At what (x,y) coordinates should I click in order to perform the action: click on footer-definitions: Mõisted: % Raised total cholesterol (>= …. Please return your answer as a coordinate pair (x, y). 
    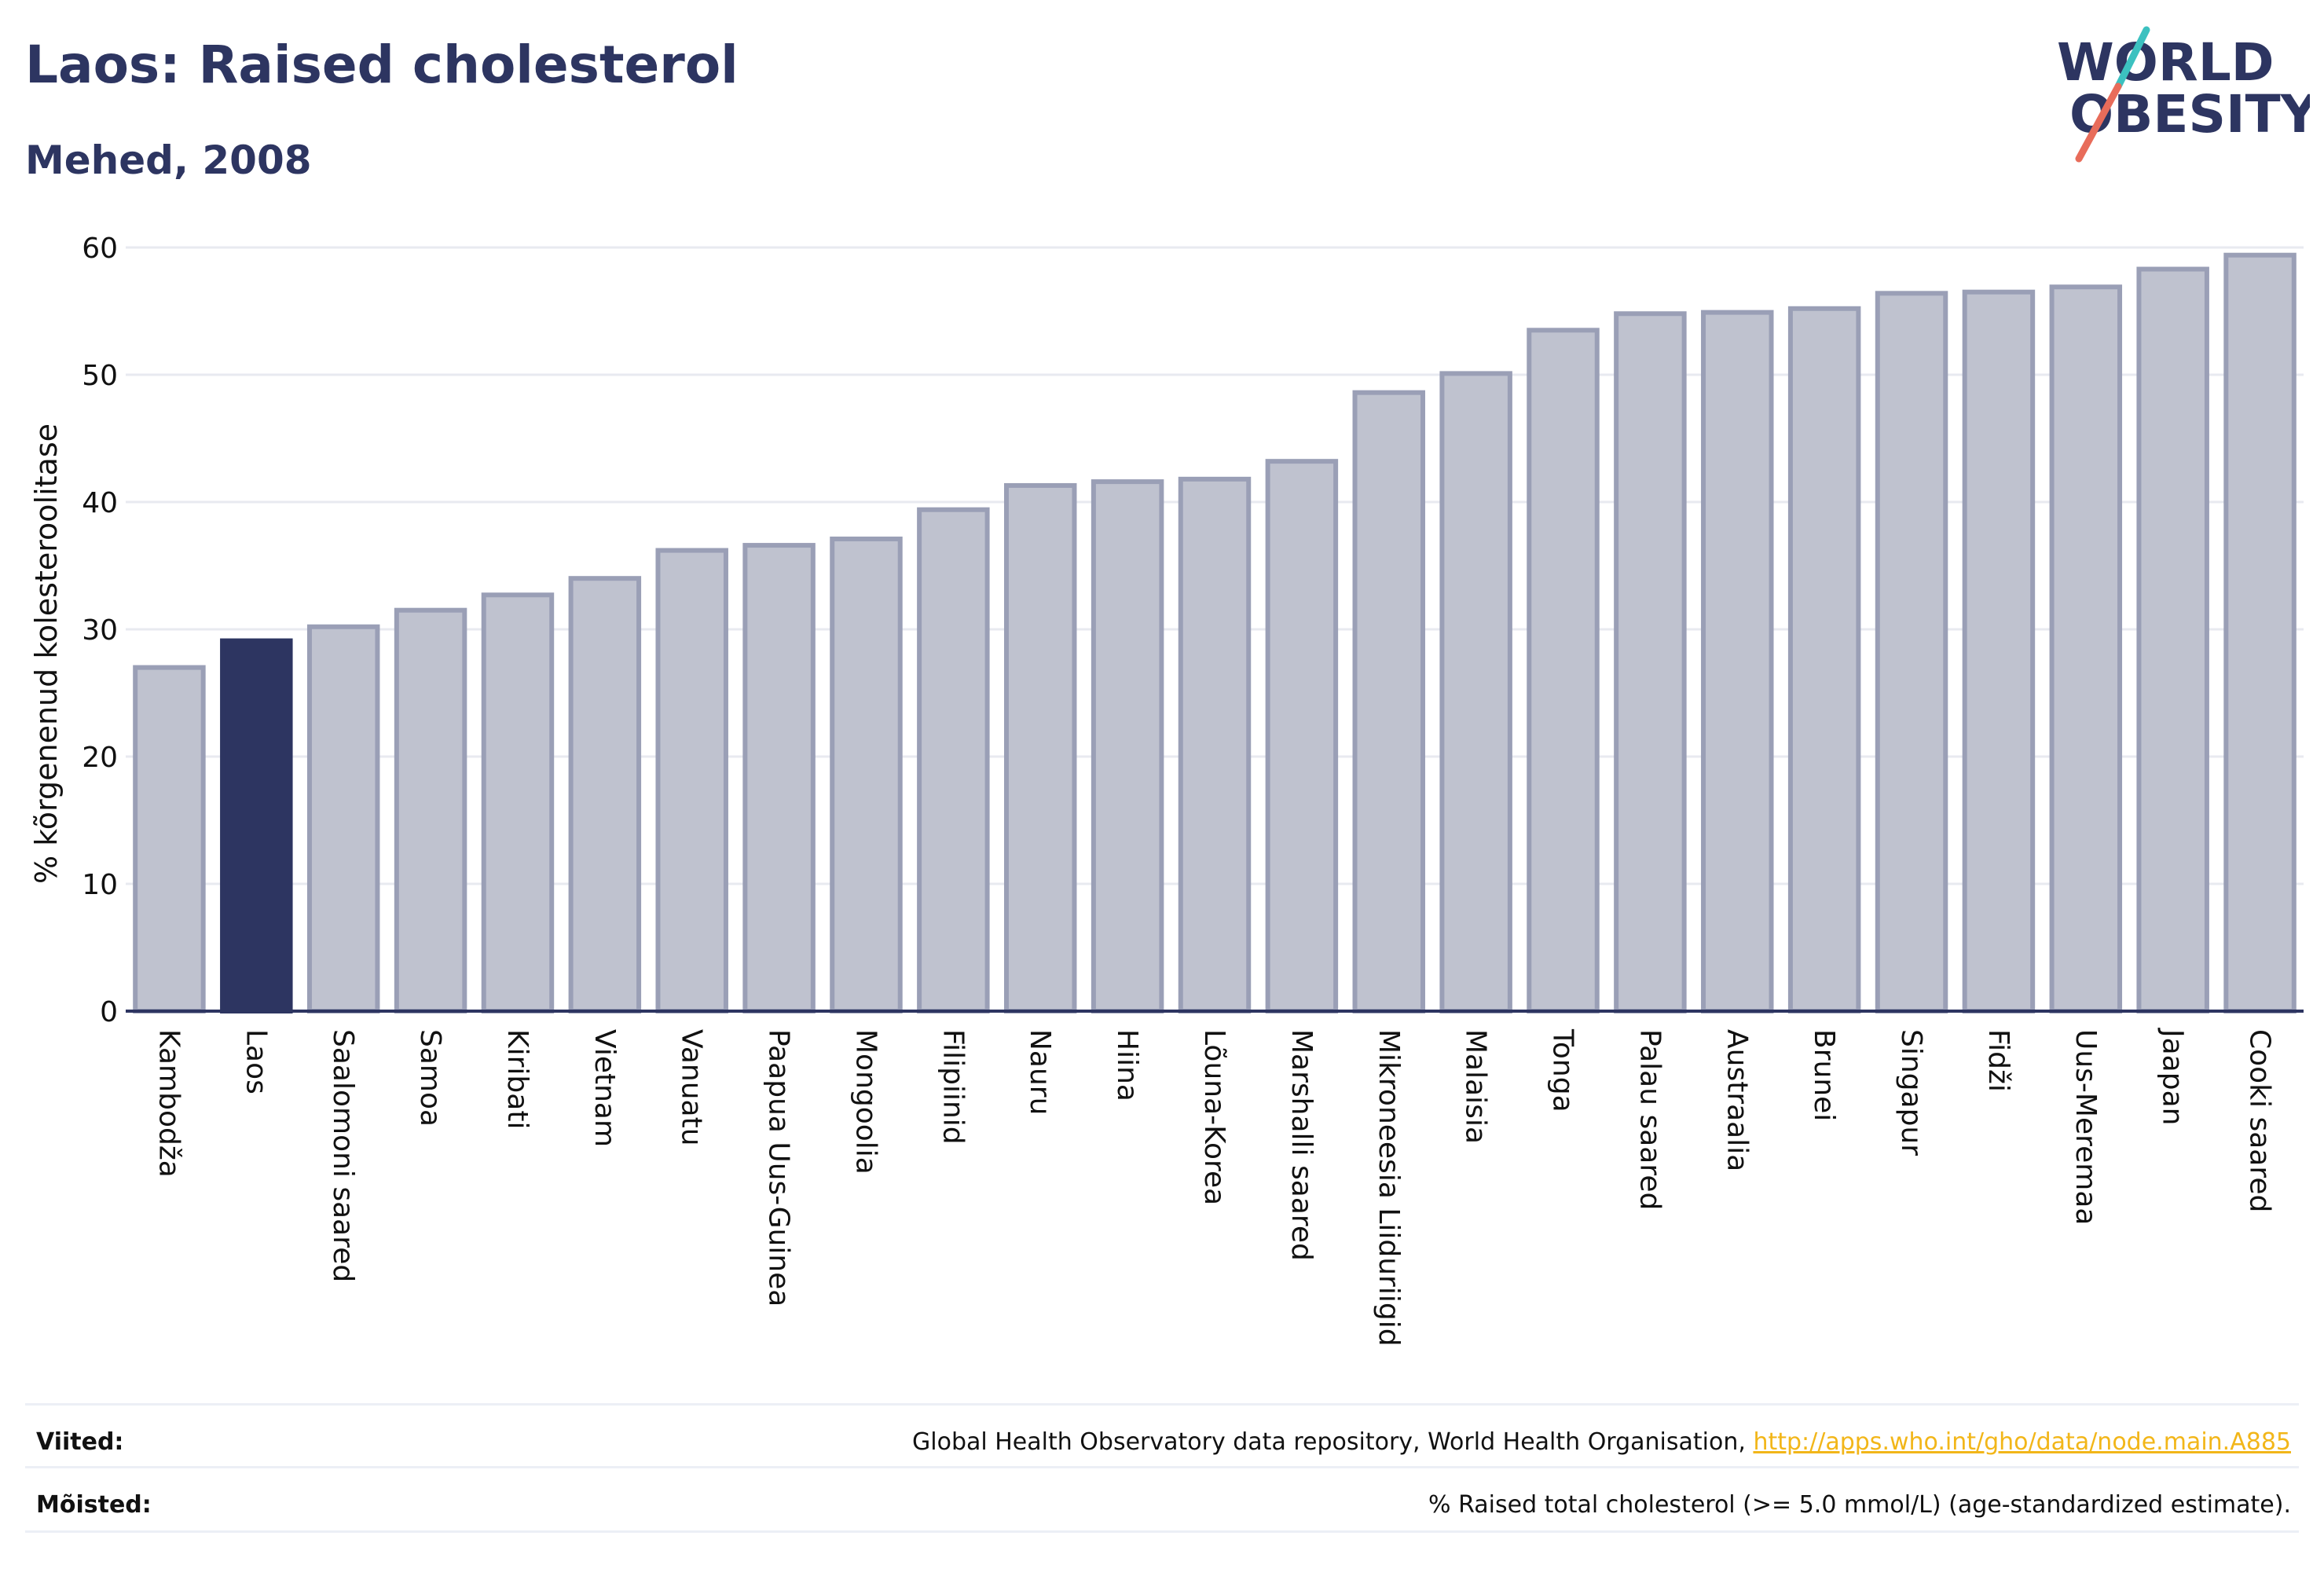
    Looking at the image, I should click on (1162, 1505).